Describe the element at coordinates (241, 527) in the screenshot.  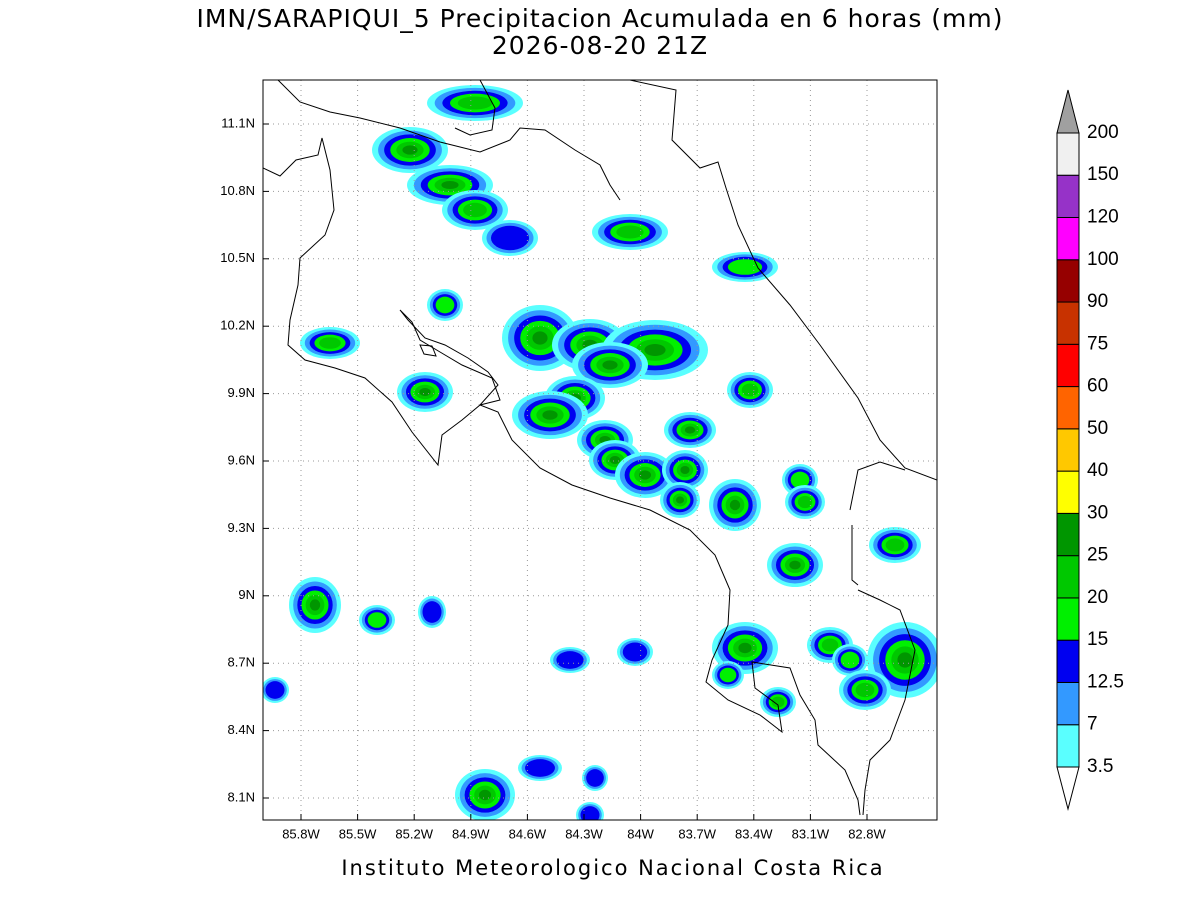
I see `lat-label: 9.3N` at that location.